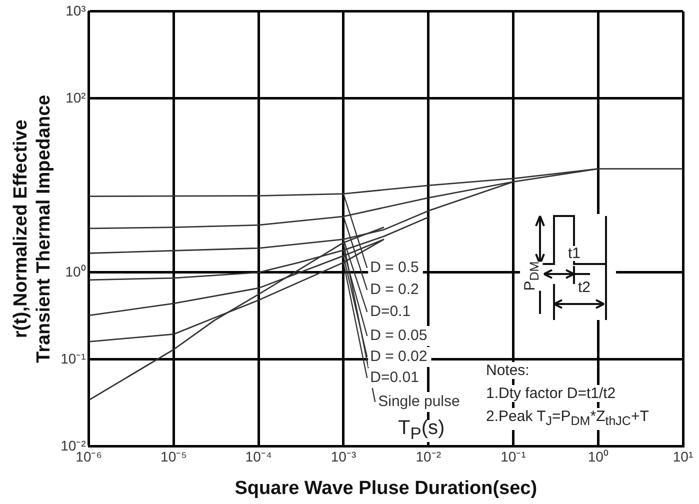  What do you see at coordinates (32, 228) in the screenshot?
I see `y-axis-title: r(t),Normalized Effective Transient Thermal Impedance` at bounding box center [32, 228].